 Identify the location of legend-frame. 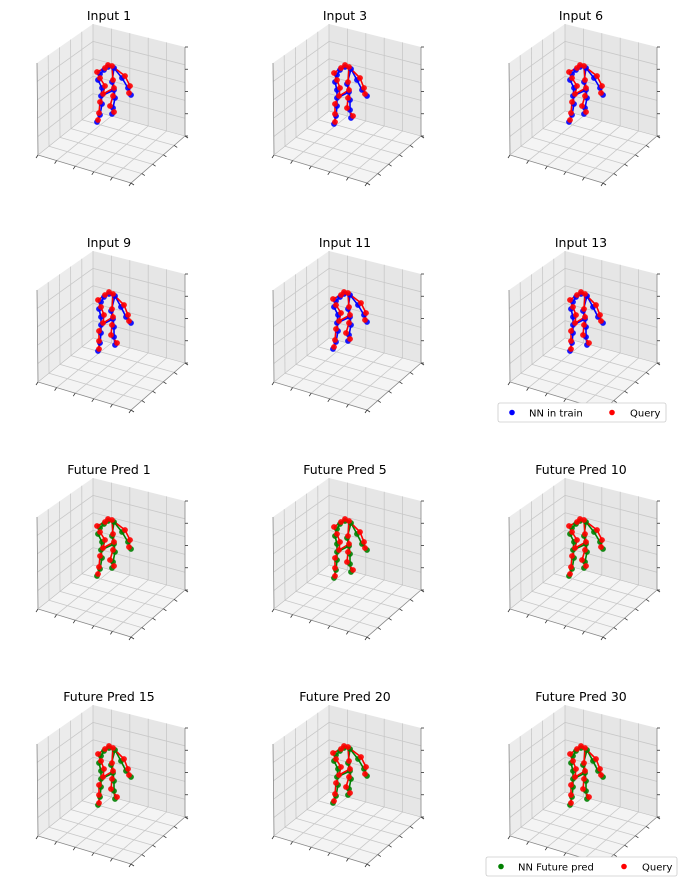
(581, 866).